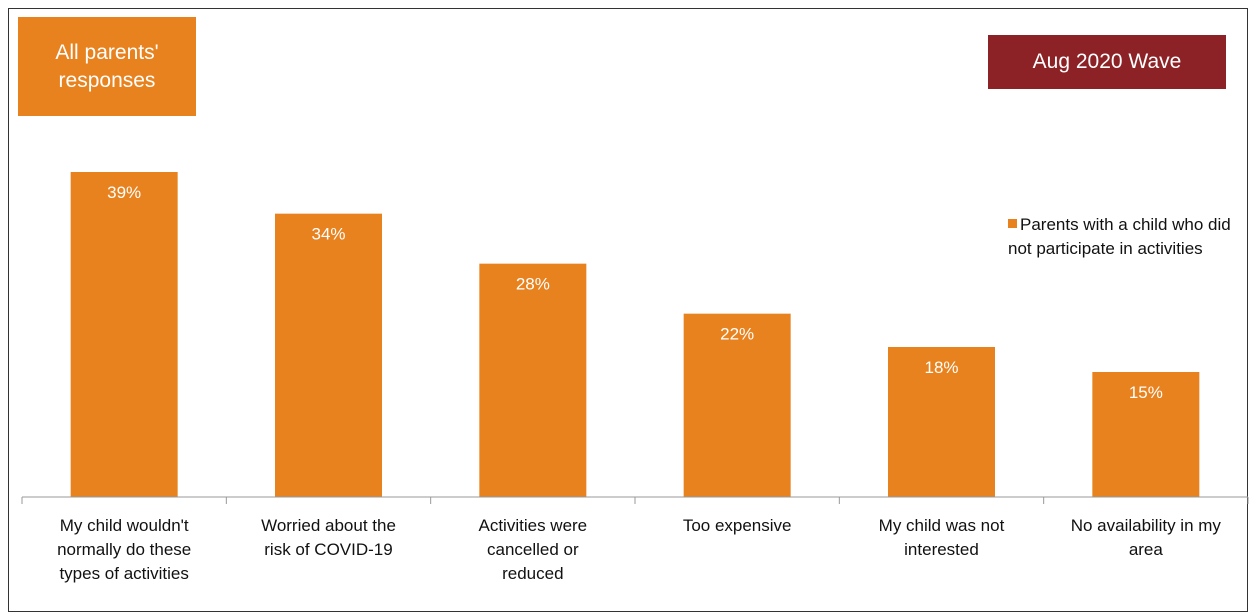  Describe the element at coordinates (1107, 62) in the screenshot. I see `wave-badge: Aug 2020 Wave` at that location.